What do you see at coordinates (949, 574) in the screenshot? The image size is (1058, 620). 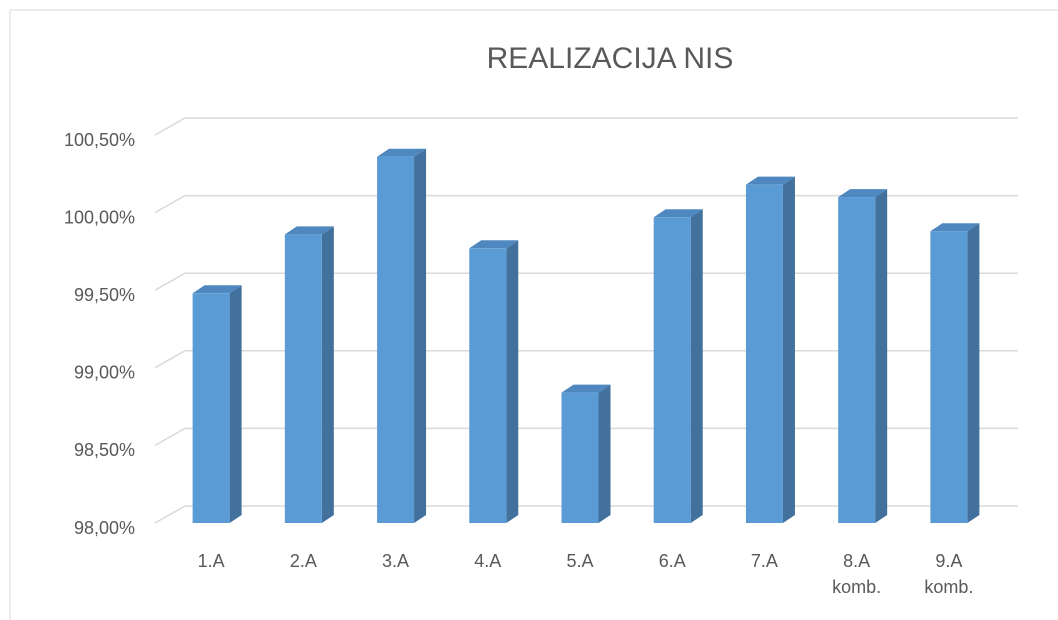 I see `x-tick-label: 9.A komb.` at bounding box center [949, 574].